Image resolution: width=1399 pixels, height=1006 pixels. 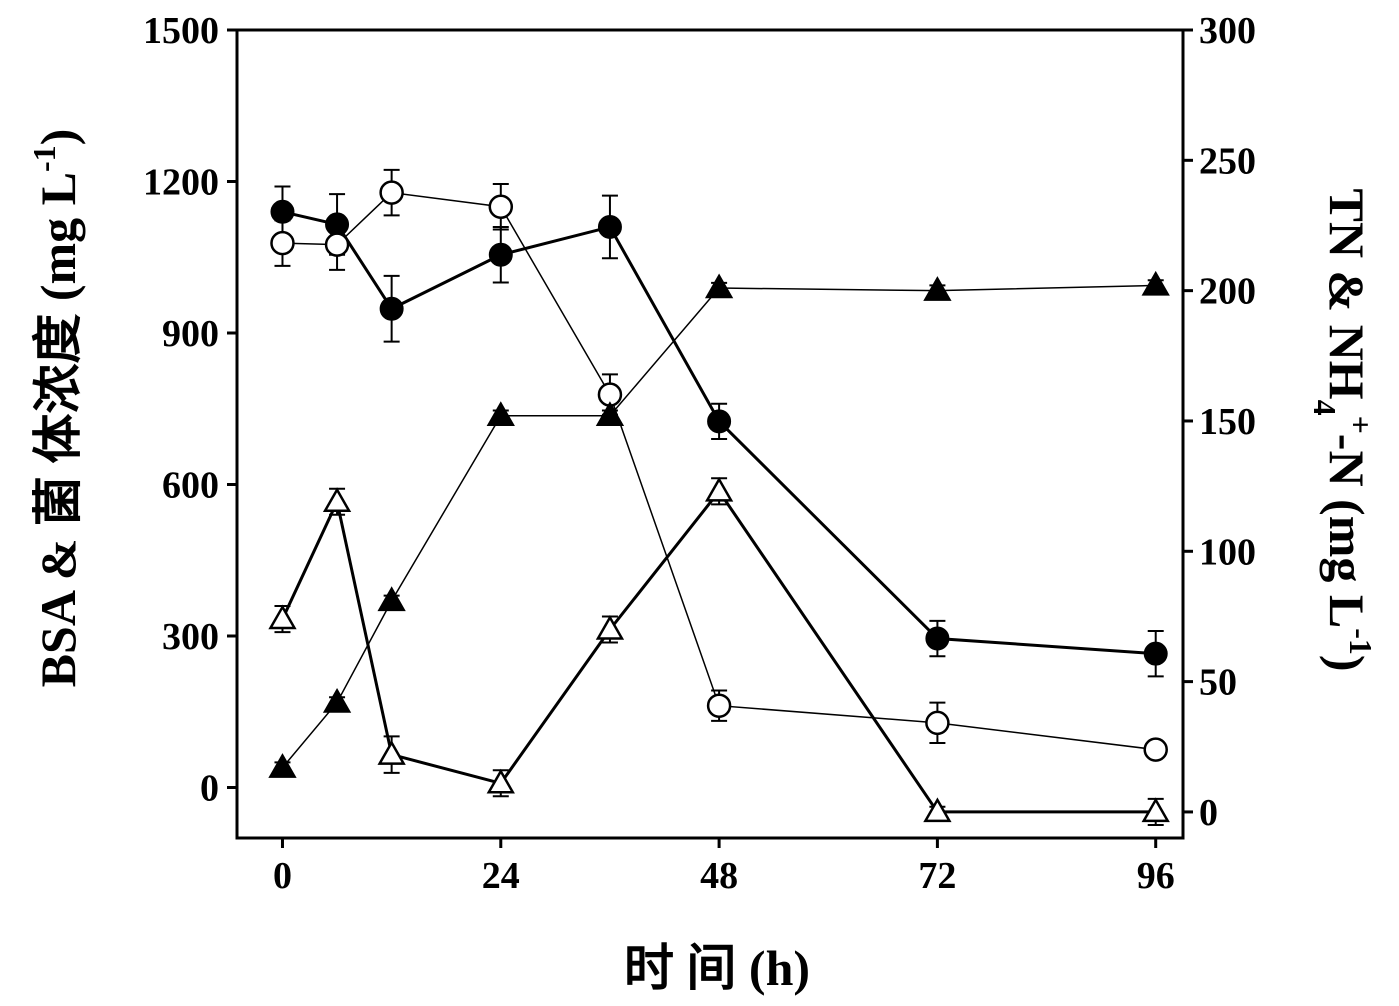 What do you see at coordinates (1227, 552) in the screenshot?
I see `right-tick-label: 100` at bounding box center [1227, 552].